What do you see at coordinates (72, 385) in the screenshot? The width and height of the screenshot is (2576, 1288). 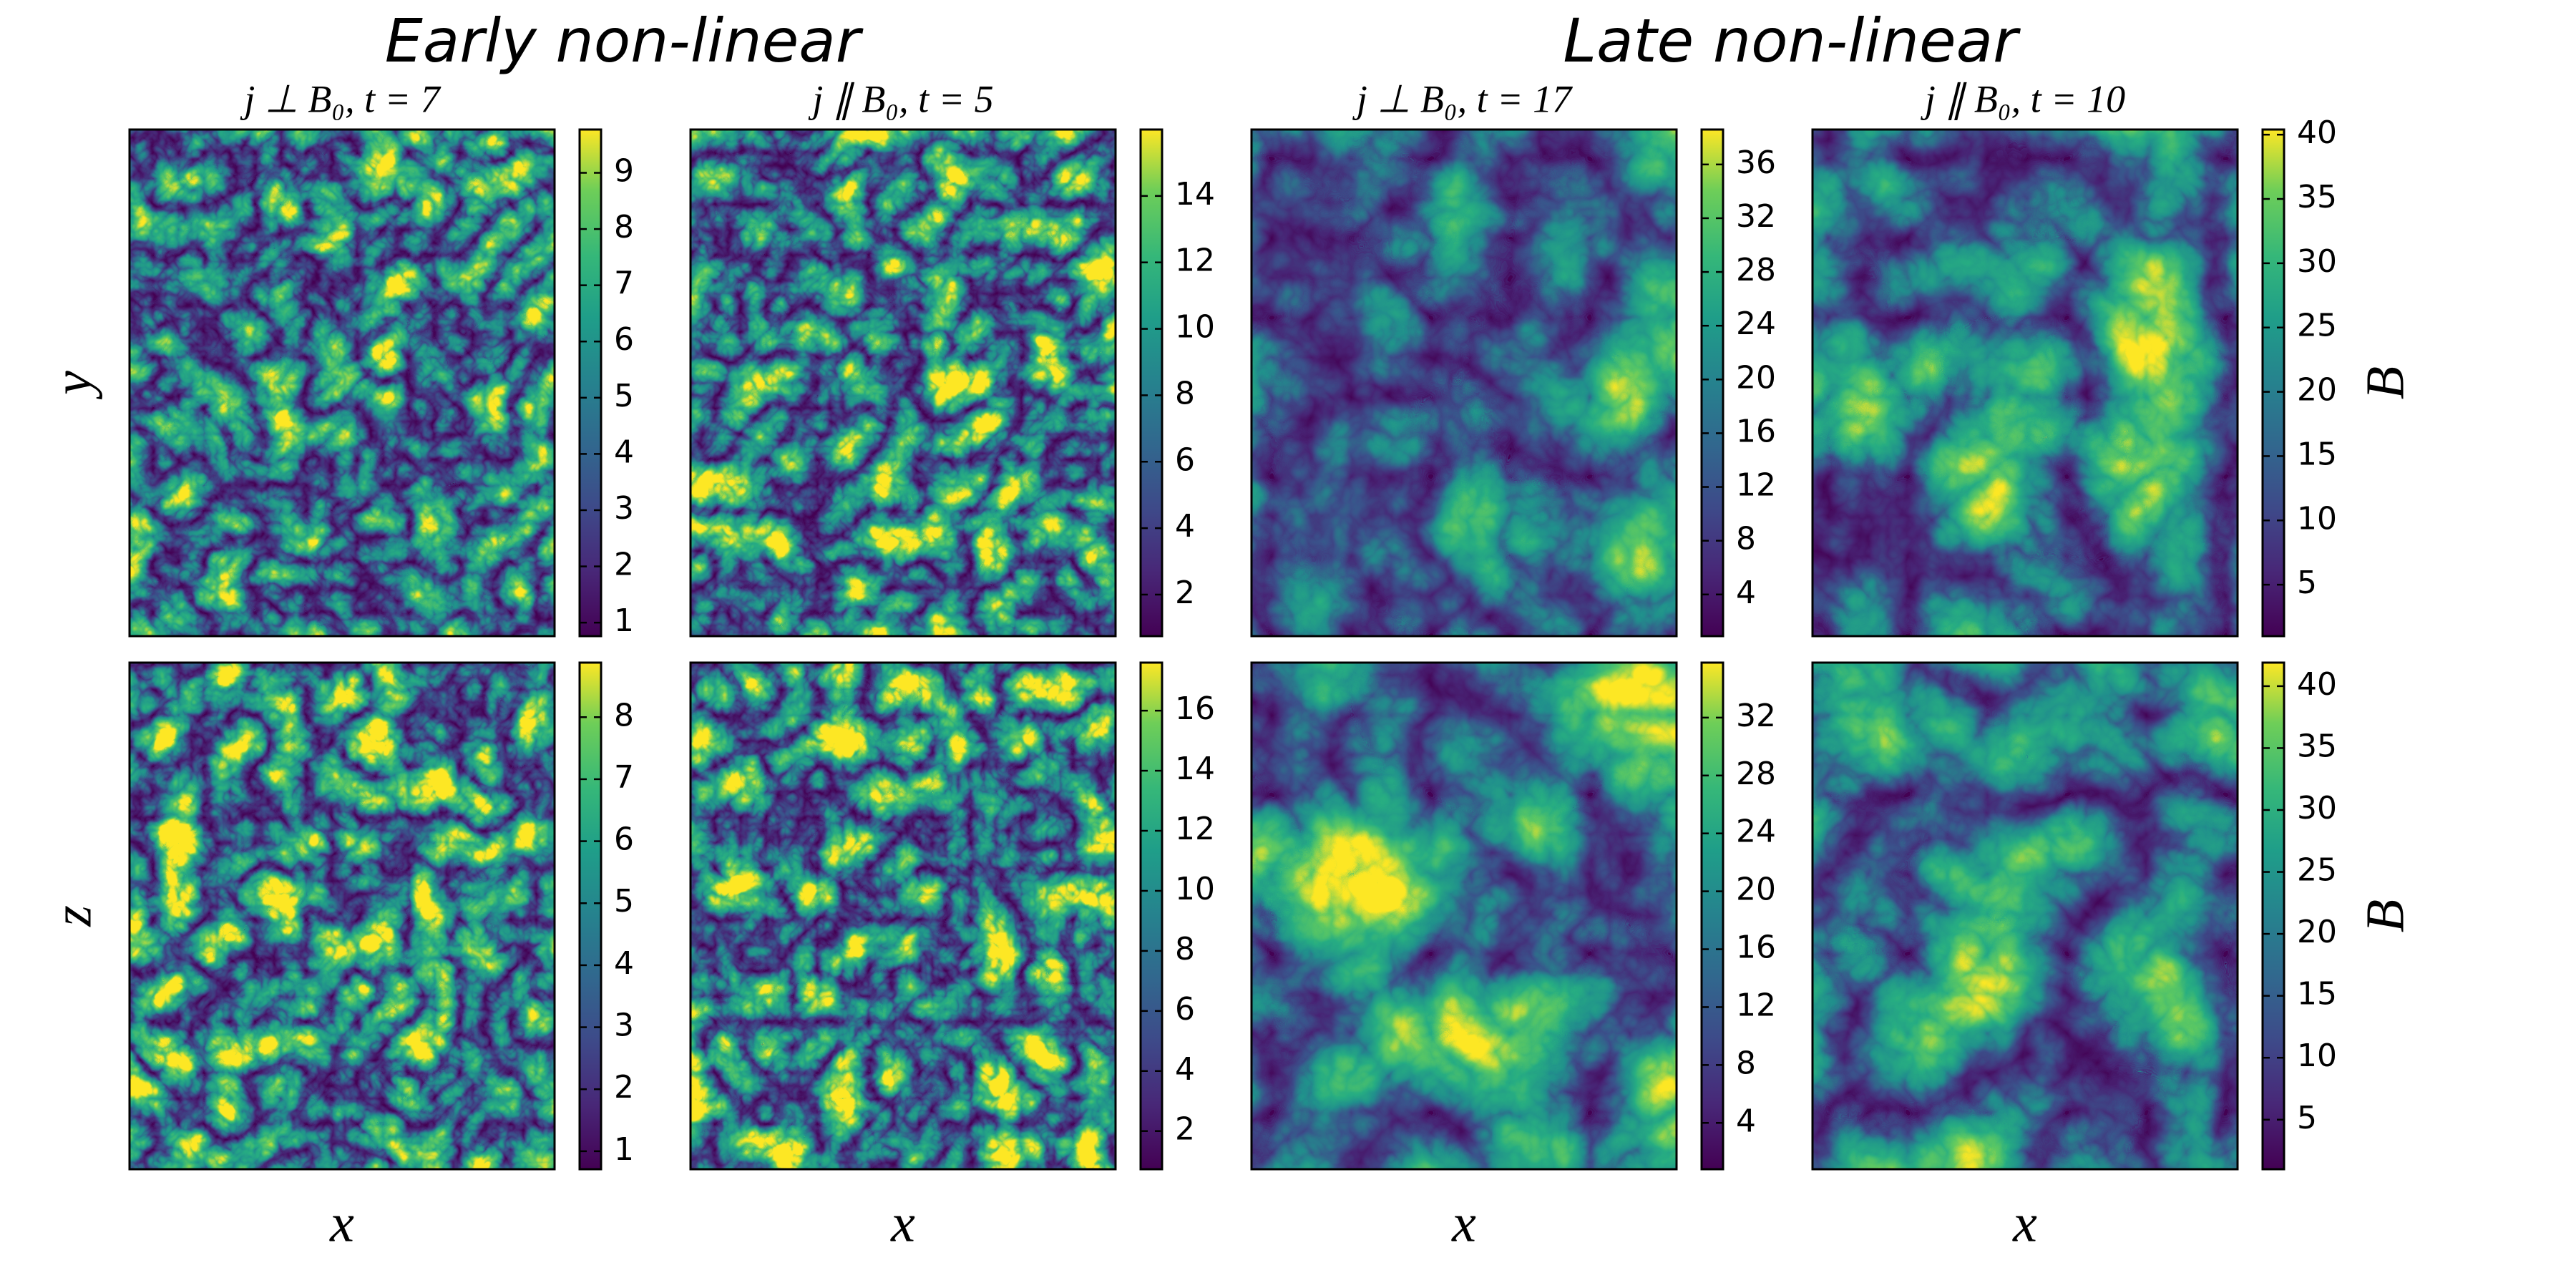 I see `y-axis-label: y` at bounding box center [72, 385].